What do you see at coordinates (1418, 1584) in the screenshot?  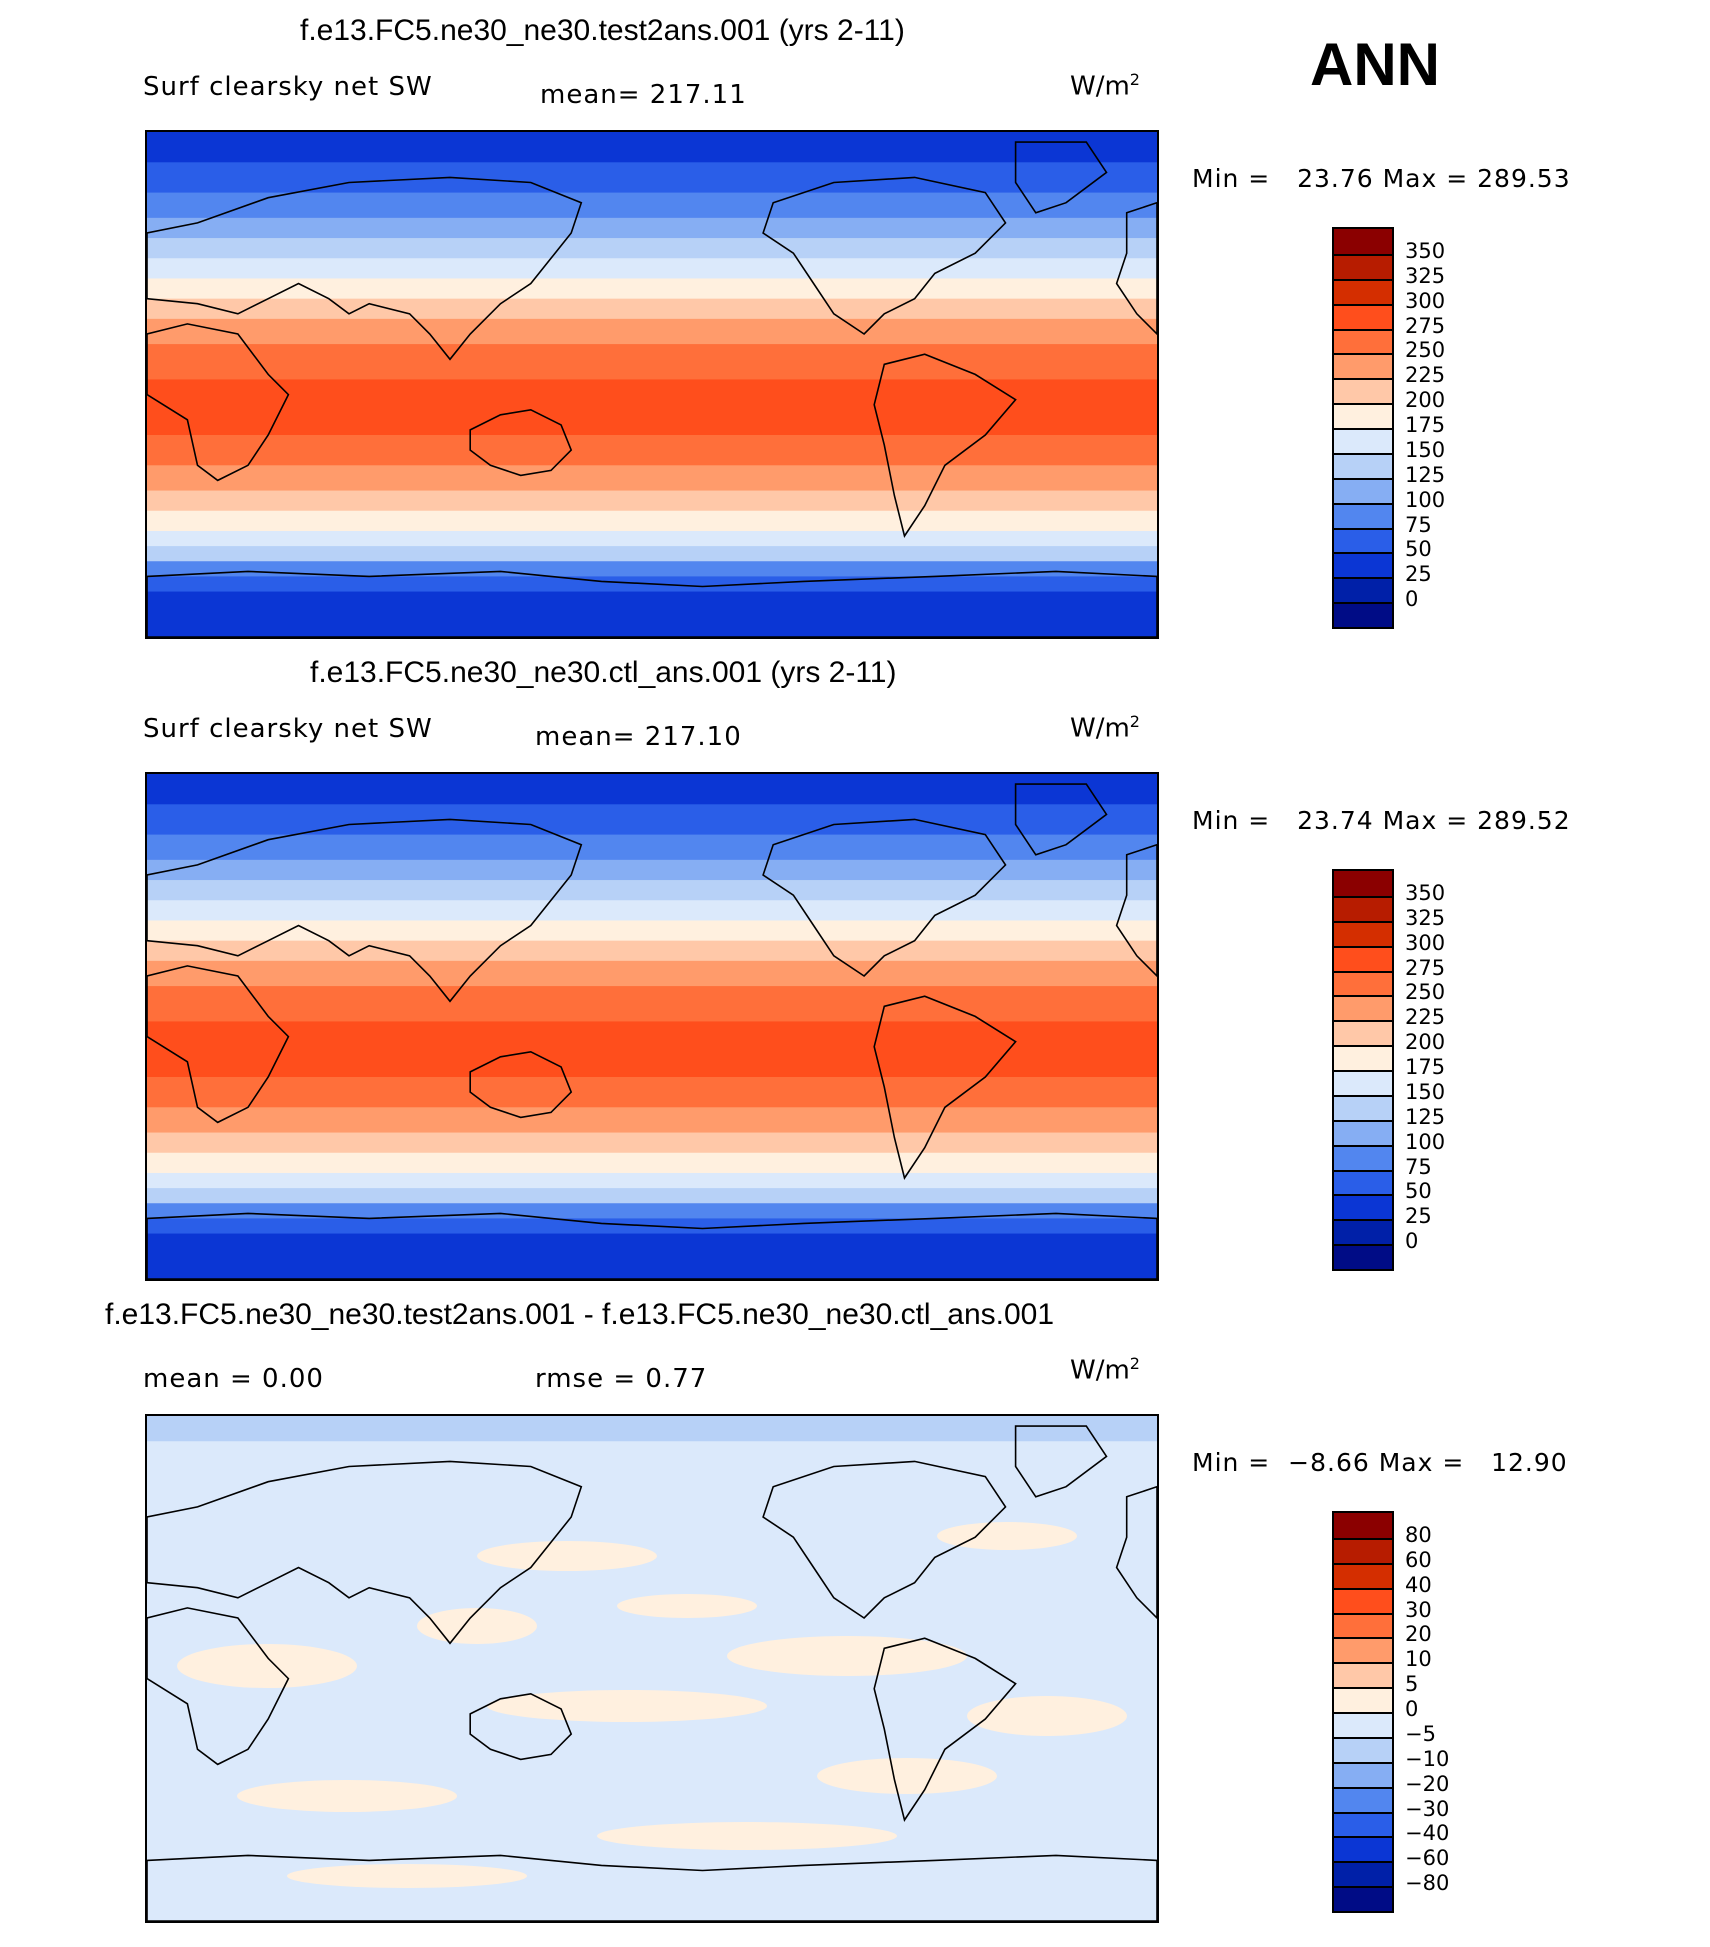 I see `colorbar-tick-label: 40` at bounding box center [1418, 1584].